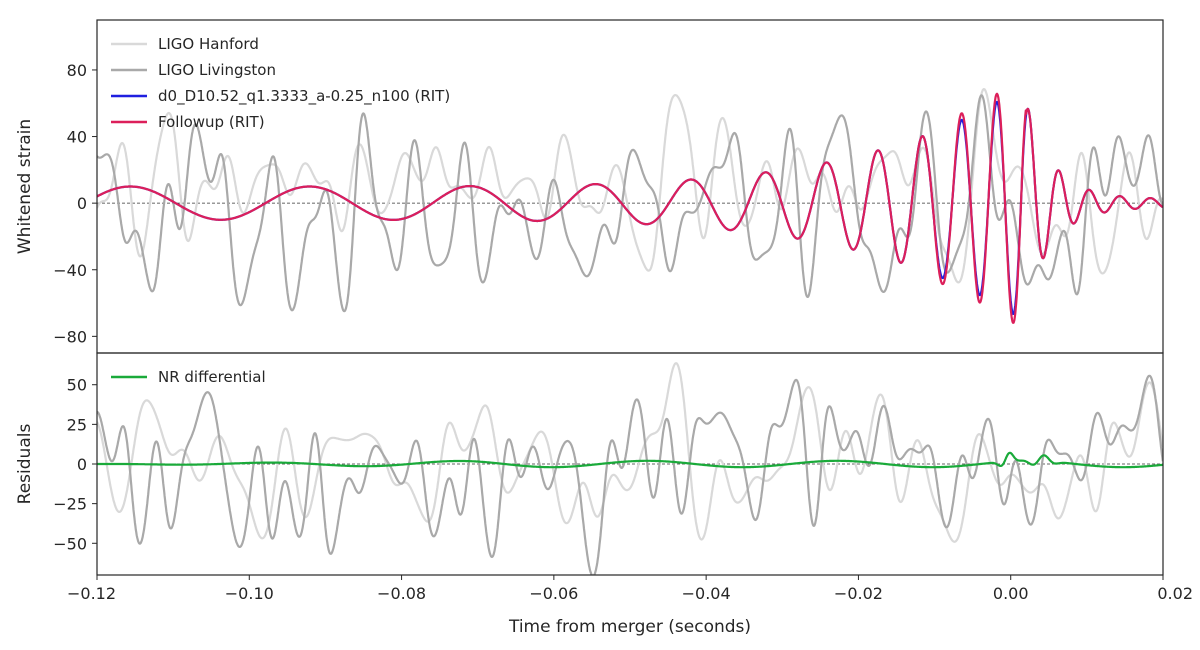 This screenshot has height=650, width=1200. I want to click on residuals-y-axis-label: Residuals, so click(25, 464).